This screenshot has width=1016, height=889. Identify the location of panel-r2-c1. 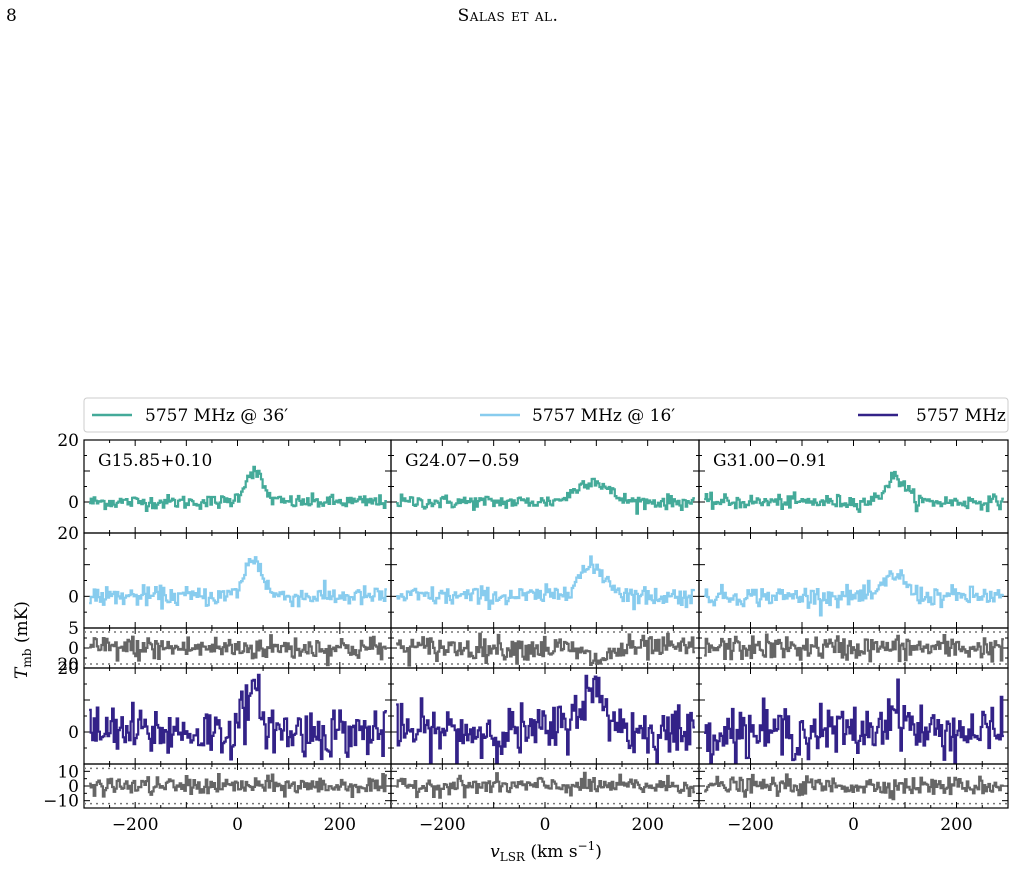
(237, 580).